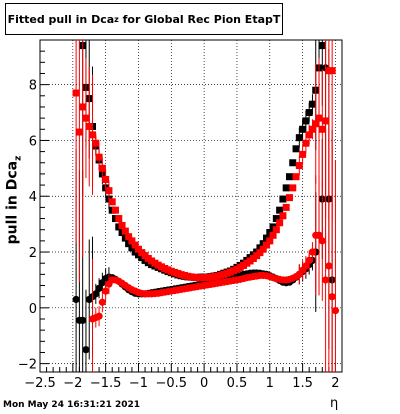  Describe the element at coordinates (18, 158) in the screenshot. I see `ylabel-subscript: z` at that location.